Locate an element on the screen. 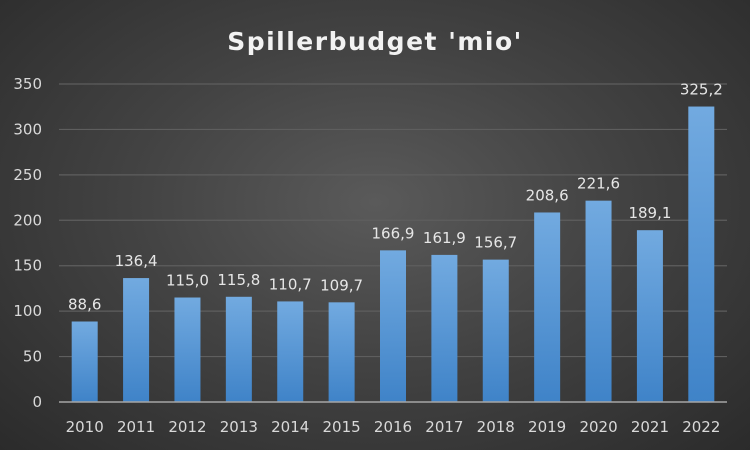 This screenshot has height=450, width=750. y-tick-label: 250 is located at coordinates (27, 175).